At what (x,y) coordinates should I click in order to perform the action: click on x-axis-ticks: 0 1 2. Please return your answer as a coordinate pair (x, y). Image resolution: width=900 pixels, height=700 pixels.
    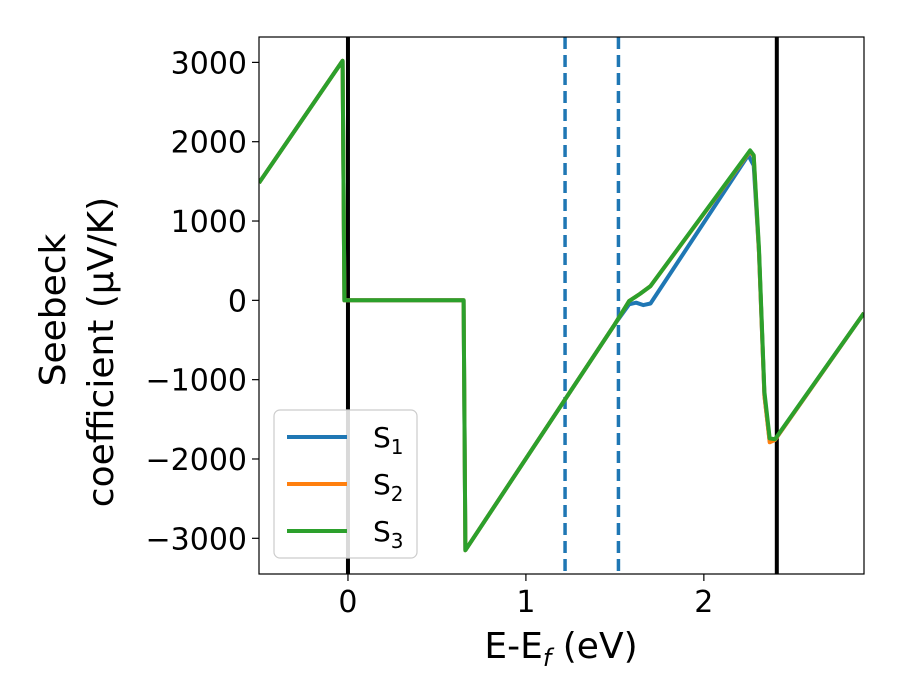
    Looking at the image, I should click on (525, 597).